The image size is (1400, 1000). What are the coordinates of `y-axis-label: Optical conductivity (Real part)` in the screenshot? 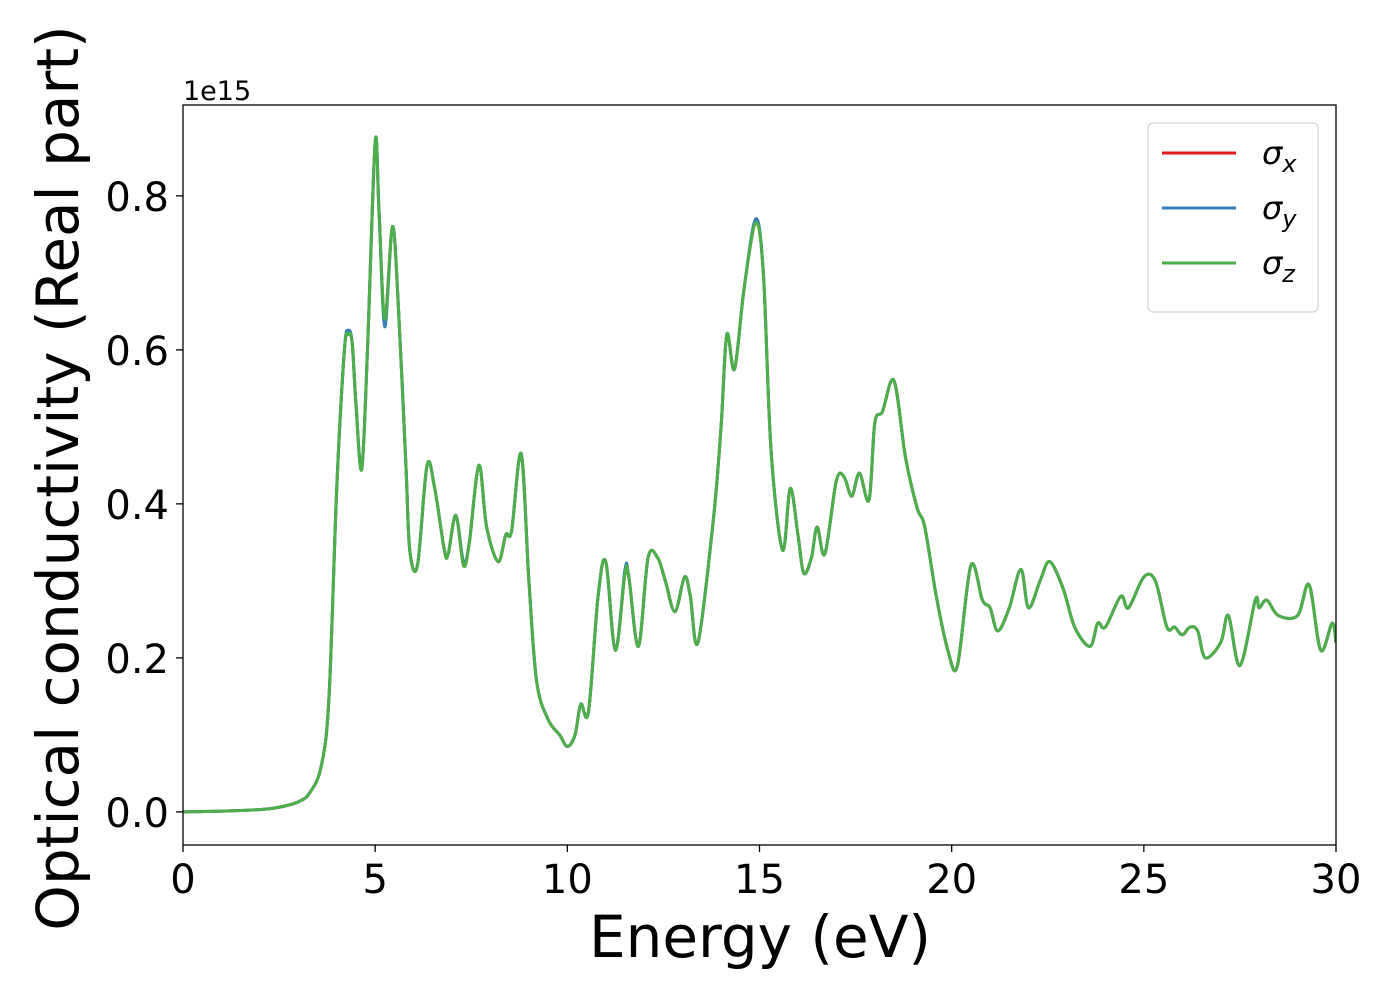 It's located at (58, 477).